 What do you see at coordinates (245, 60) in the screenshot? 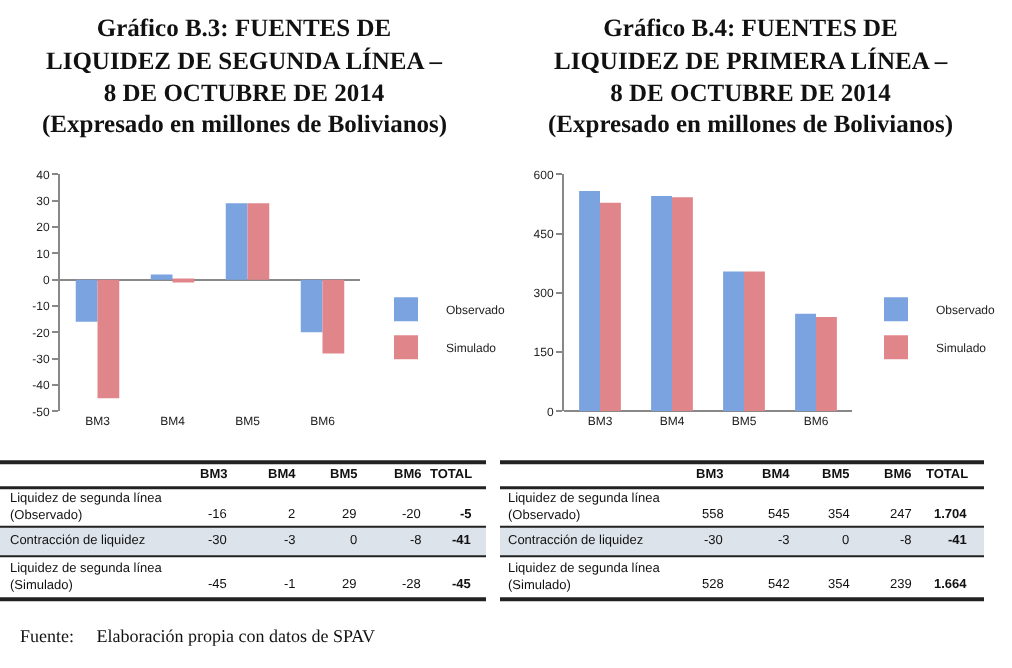
I see `chart-title: Gráfico B.3: FUENTES DE LIQUIDEZ DE SEGUNDA LÍNEA – 8 DE OCTUBRE DE 2014` at bounding box center [245, 60].